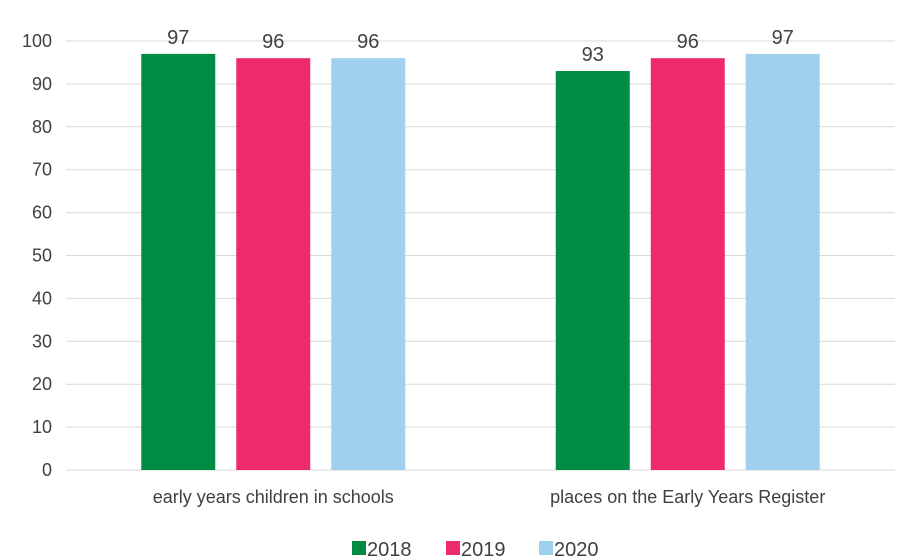  I want to click on x-category-label: places on the Early Years Register, so click(687, 497).